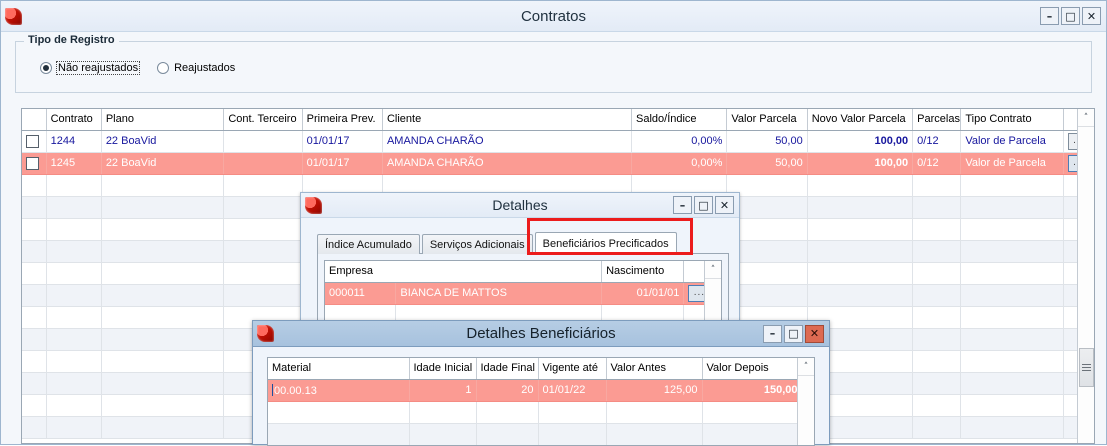  What do you see at coordinates (443, 369) in the screenshot?
I see `col-idade-inicial: Idade Inicial` at bounding box center [443, 369].